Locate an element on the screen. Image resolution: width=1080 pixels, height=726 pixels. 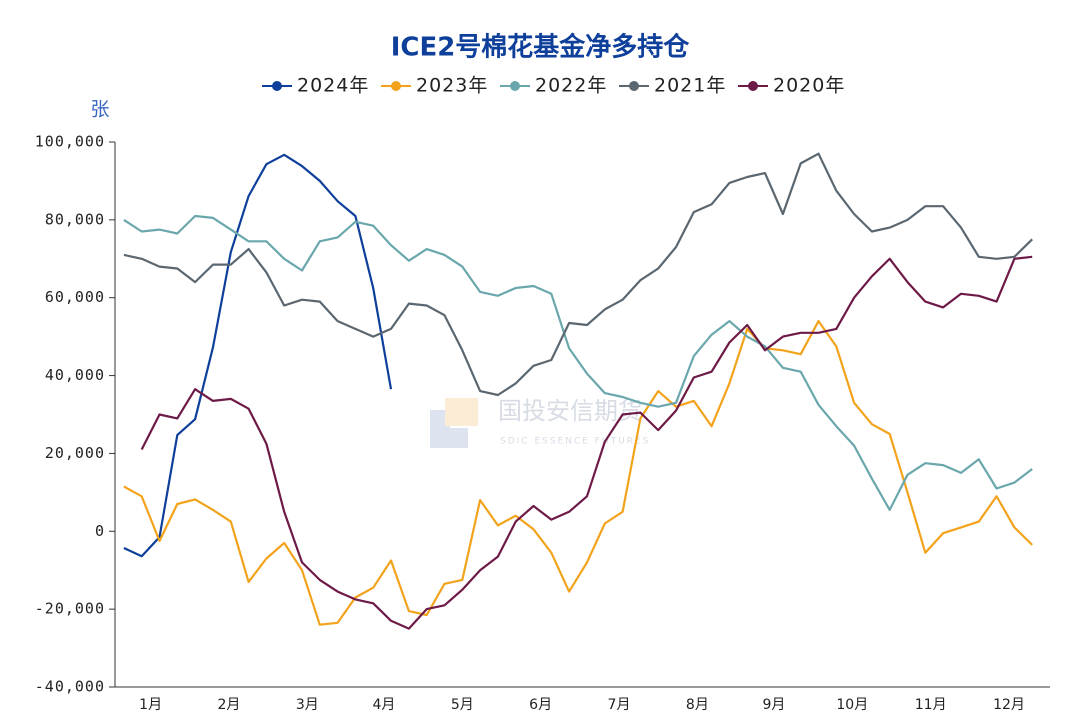
y-tick-label: 80,000 is located at coordinates (75, 219).